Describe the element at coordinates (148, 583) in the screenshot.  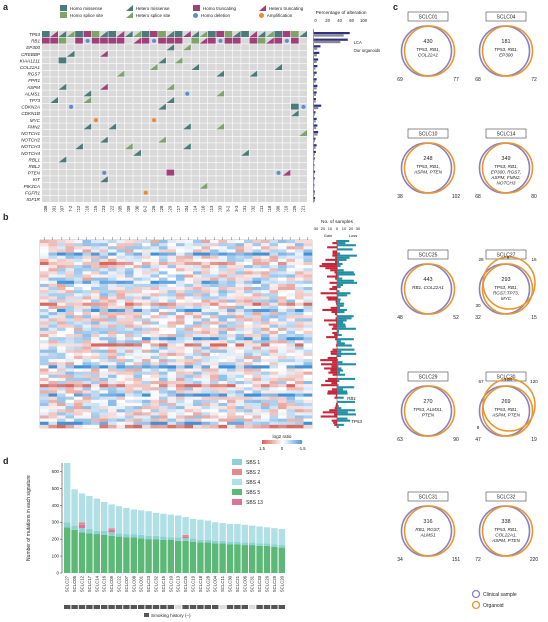
I see `x-tick-label: SCLC23` at that location.